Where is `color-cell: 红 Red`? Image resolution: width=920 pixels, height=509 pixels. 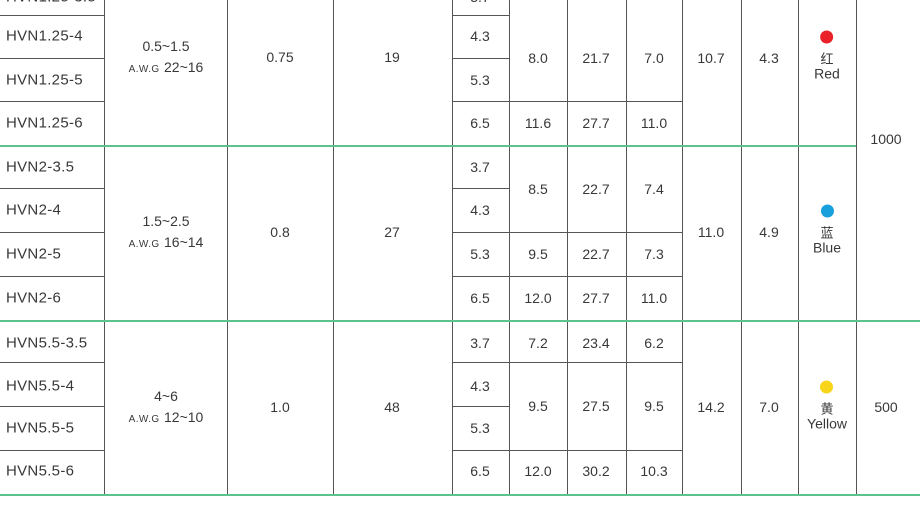
color-cell: 红 Red is located at coordinates (827, 56).